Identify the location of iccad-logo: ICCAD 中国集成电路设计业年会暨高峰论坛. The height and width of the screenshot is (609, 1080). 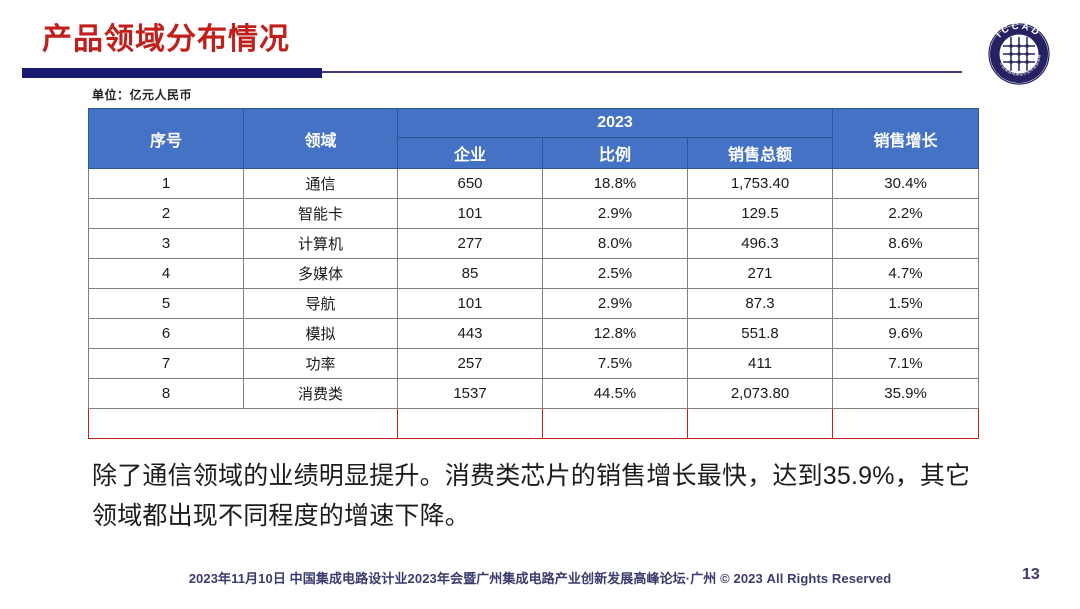
(1018, 52).